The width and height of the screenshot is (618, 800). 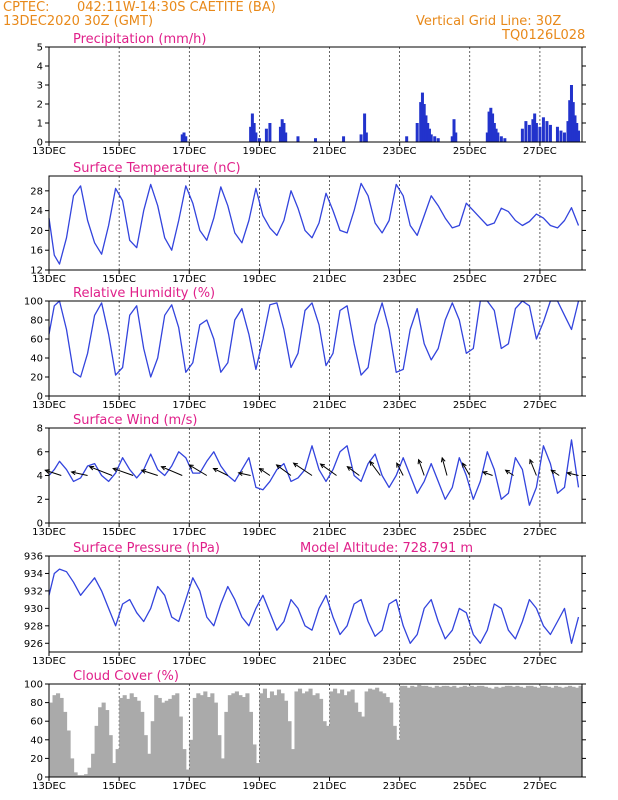 I want to click on humidity-ytick-label-0: 0, so click(x=40, y=397).